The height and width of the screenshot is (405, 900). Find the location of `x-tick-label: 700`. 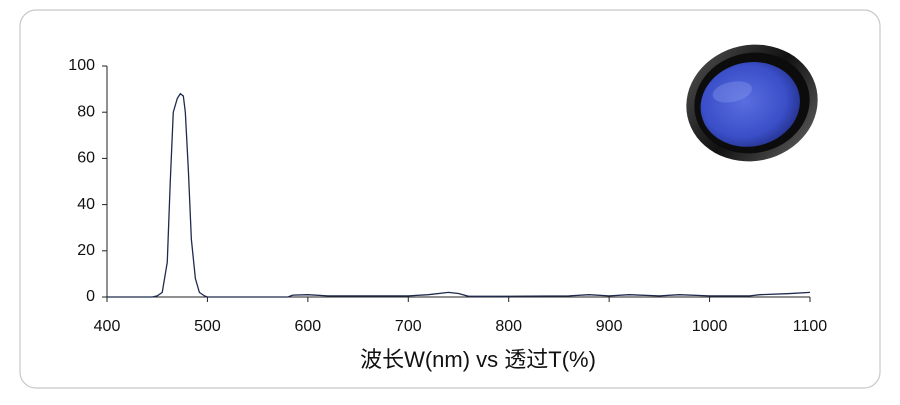

x-tick-label: 700 is located at coordinates (408, 326).